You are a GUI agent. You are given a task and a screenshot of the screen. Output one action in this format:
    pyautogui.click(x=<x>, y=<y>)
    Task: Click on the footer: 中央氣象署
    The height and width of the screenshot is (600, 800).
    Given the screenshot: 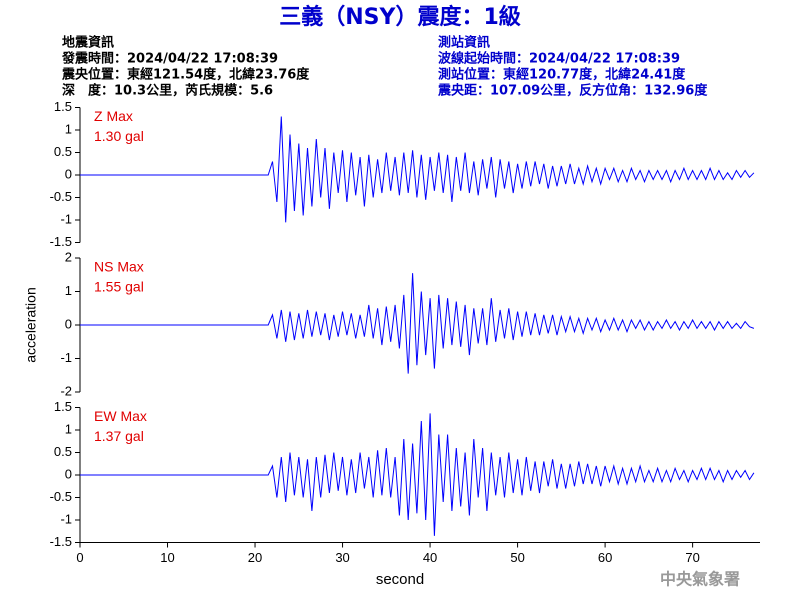 What is the action you would take?
    pyautogui.click(x=700, y=579)
    